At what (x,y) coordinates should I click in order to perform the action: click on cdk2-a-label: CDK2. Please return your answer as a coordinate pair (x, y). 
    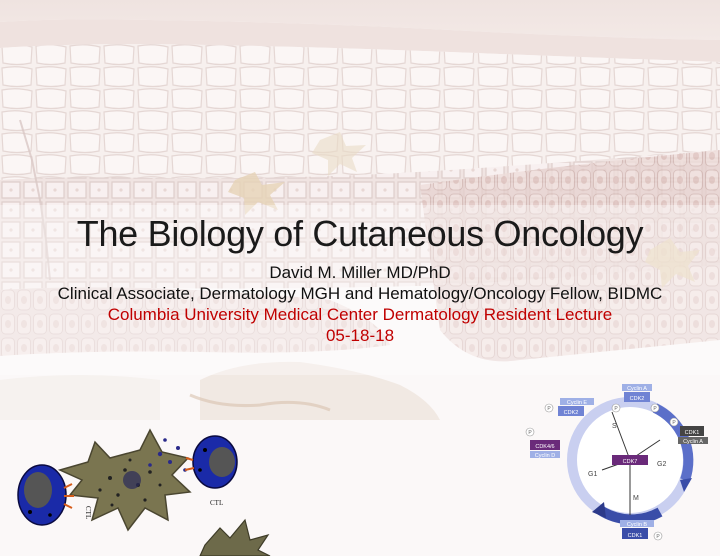
    Looking at the image, I should click on (637, 399).